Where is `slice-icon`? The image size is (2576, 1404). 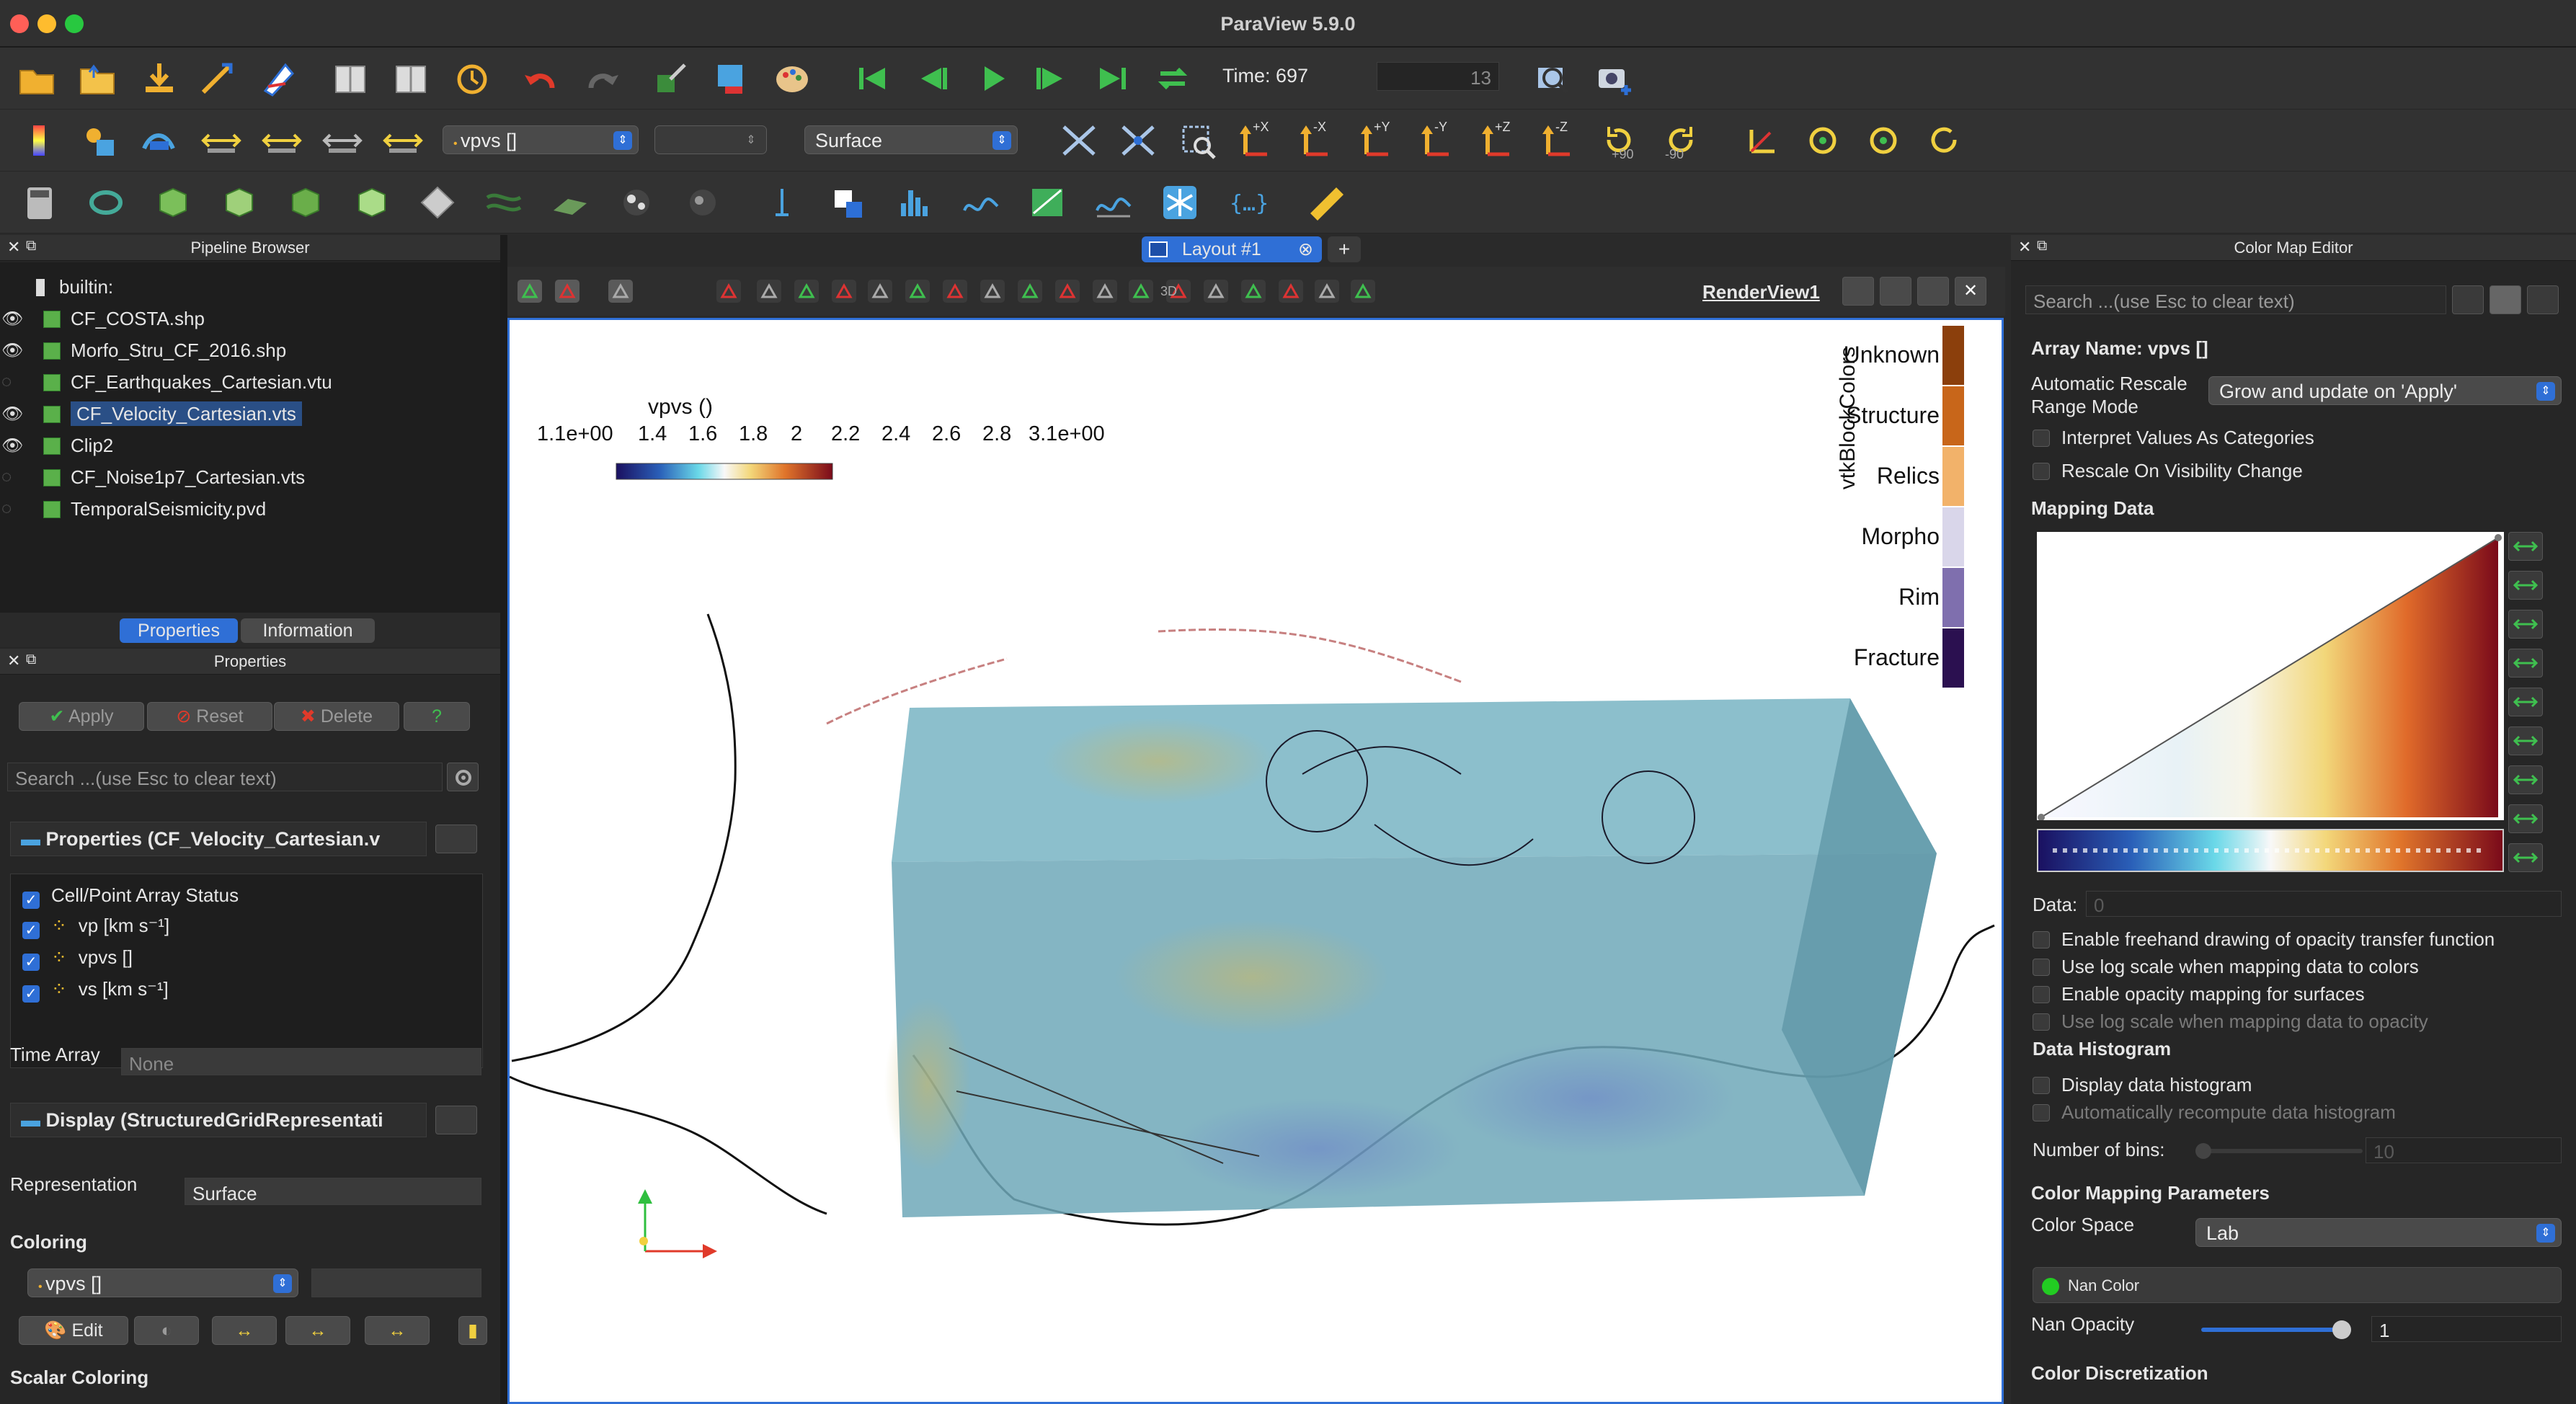
slice-icon is located at coordinates (239, 202).